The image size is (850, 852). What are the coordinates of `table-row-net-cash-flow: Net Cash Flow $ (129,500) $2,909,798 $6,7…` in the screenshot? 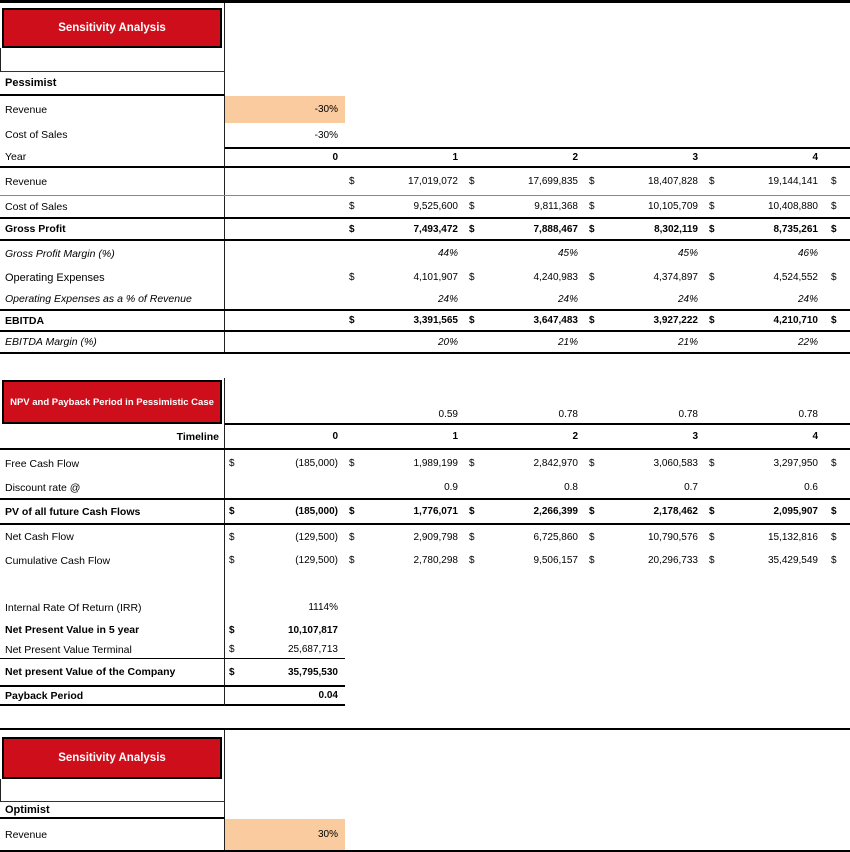 It's located at (425, 537).